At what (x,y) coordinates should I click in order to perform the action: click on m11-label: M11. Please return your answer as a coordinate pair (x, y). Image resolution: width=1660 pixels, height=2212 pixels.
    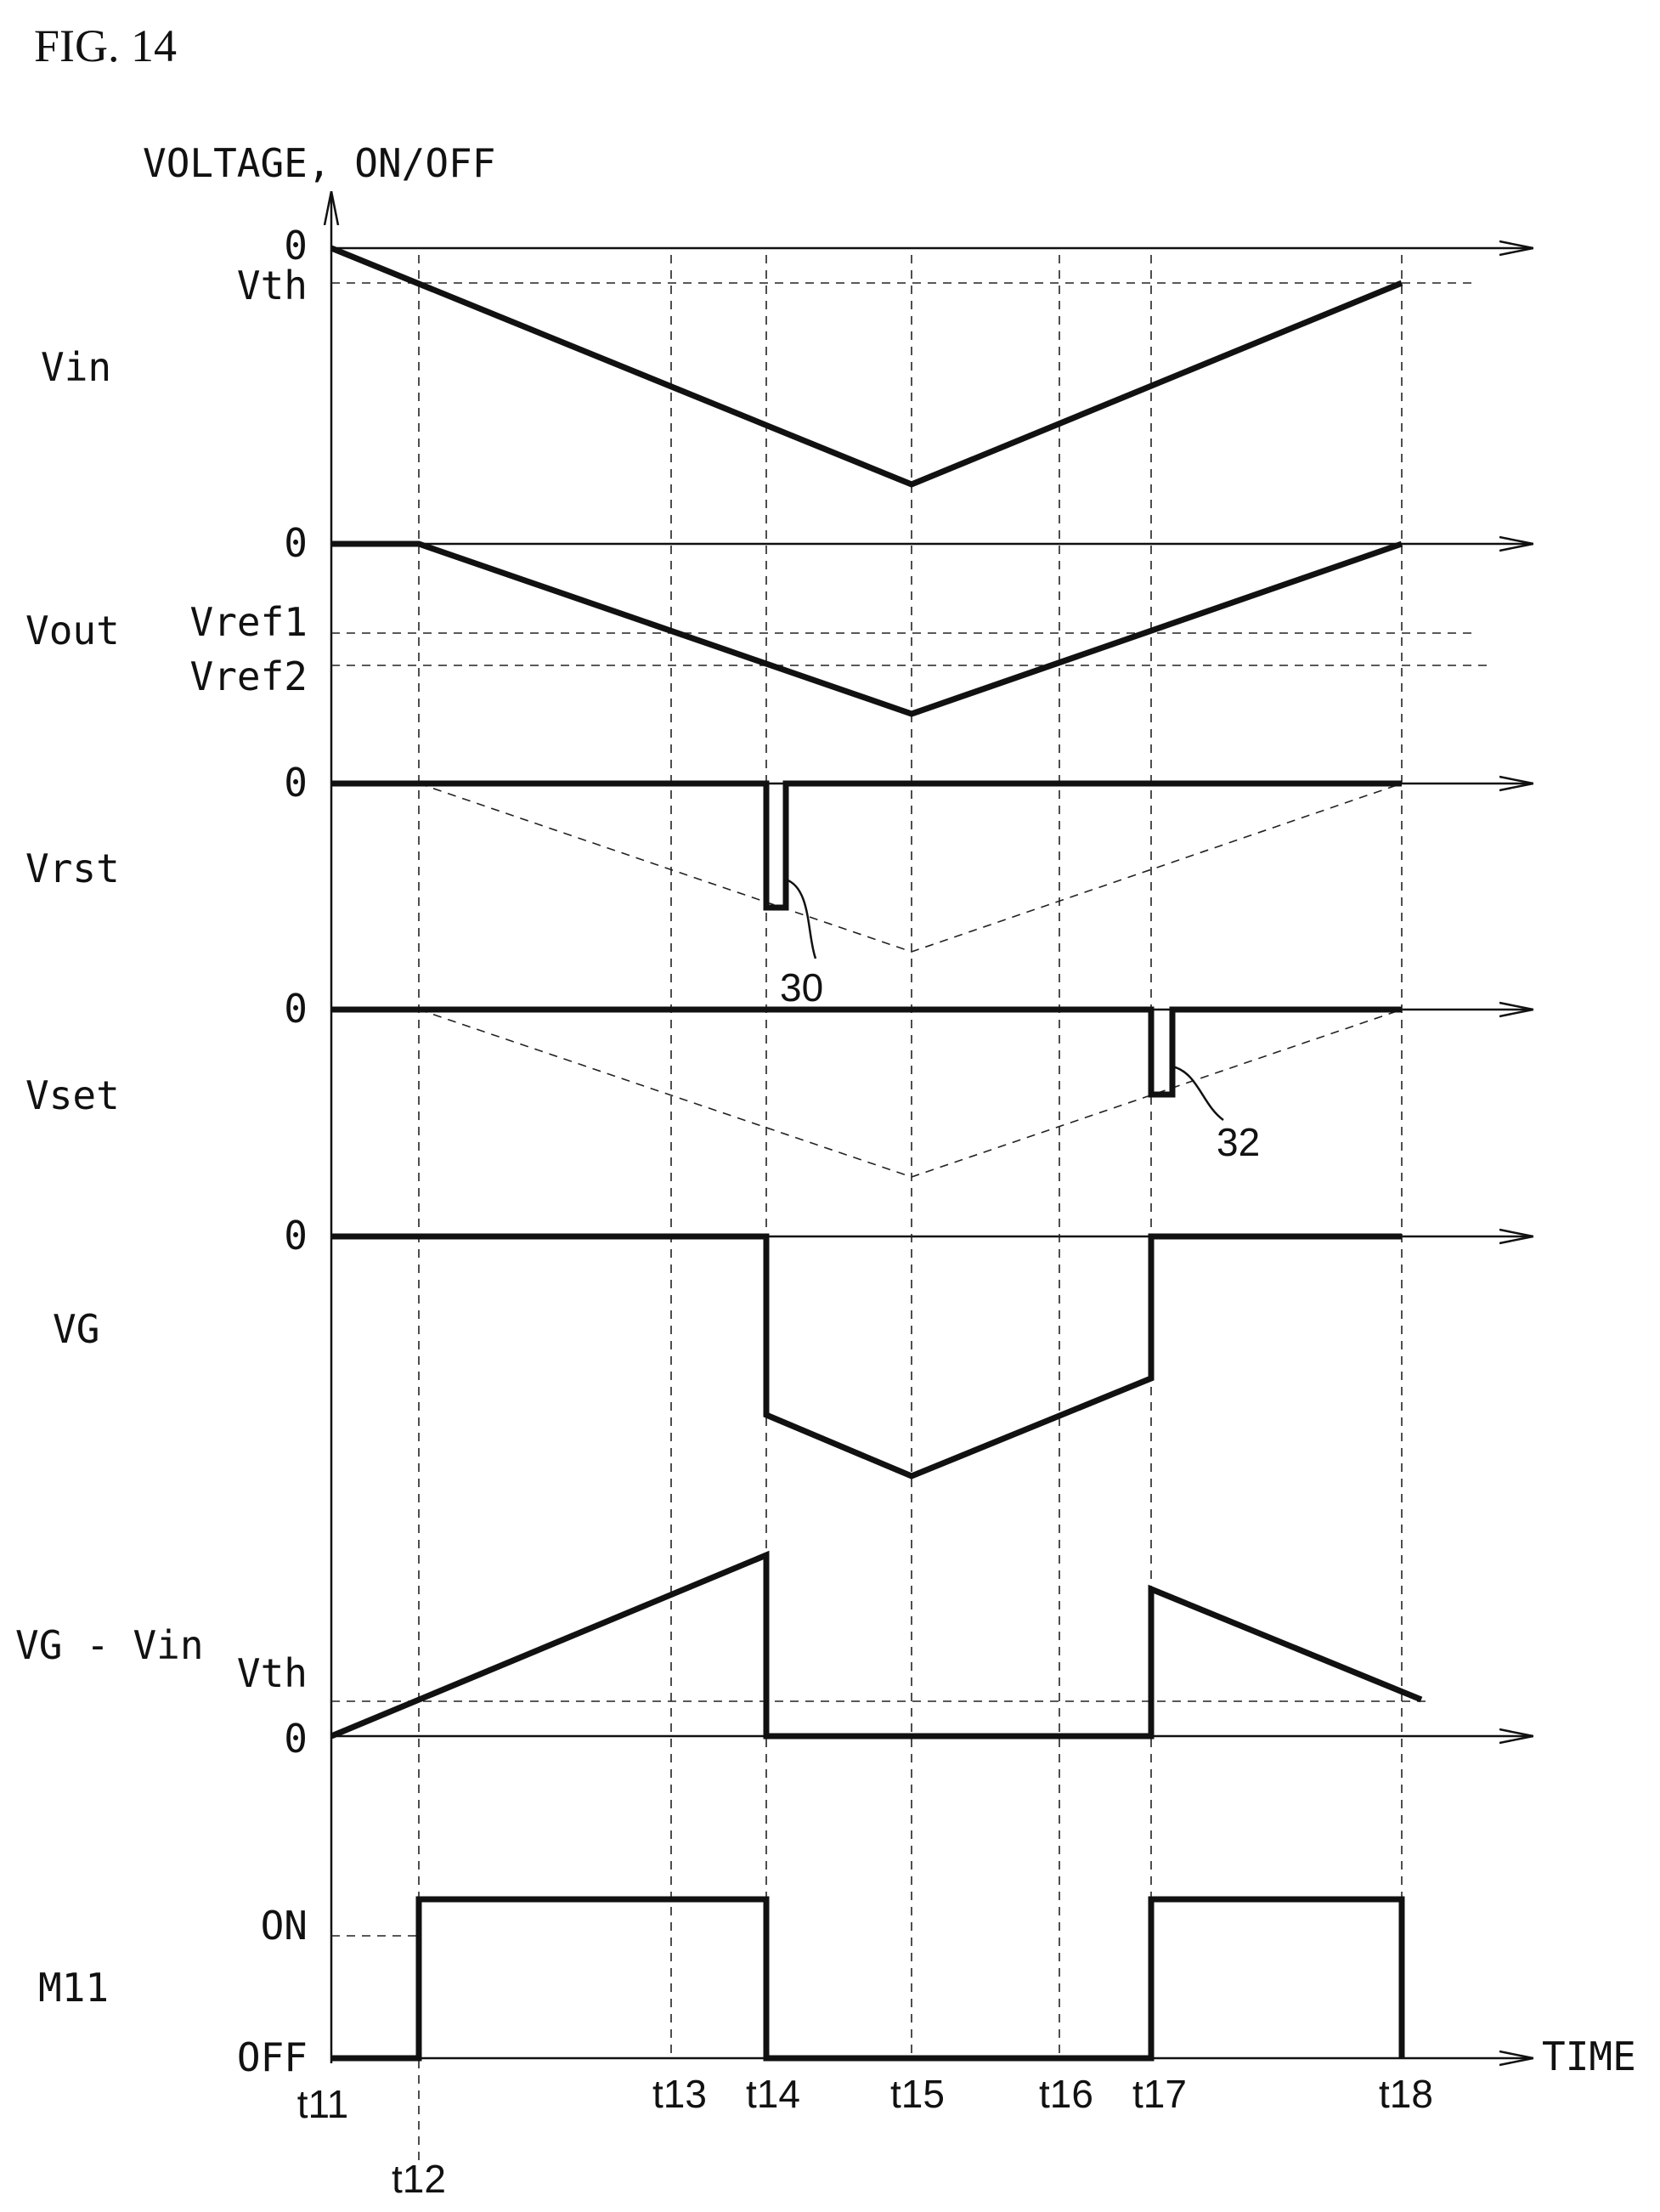
    Looking at the image, I should click on (73, 1988).